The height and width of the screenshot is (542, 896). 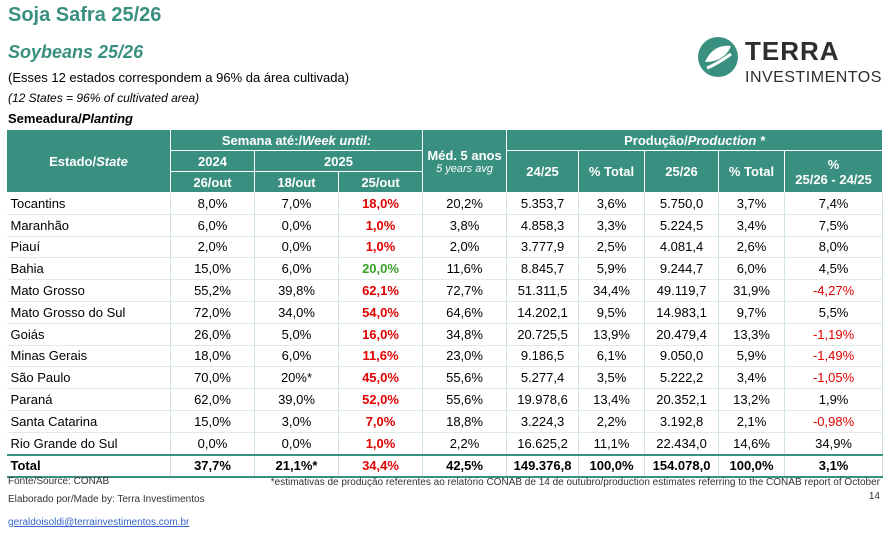 I want to click on pct-total-1: 3,3%, so click(x=612, y=225).